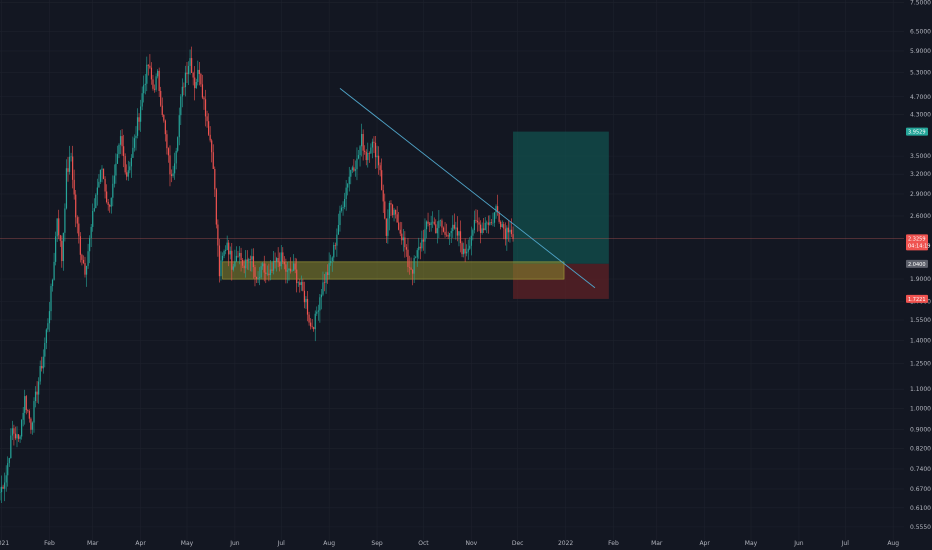 The image size is (932, 550). What do you see at coordinates (845, 543) in the screenshot?
I see `time-tick-label: Jul` at bounding box center [845, 543].